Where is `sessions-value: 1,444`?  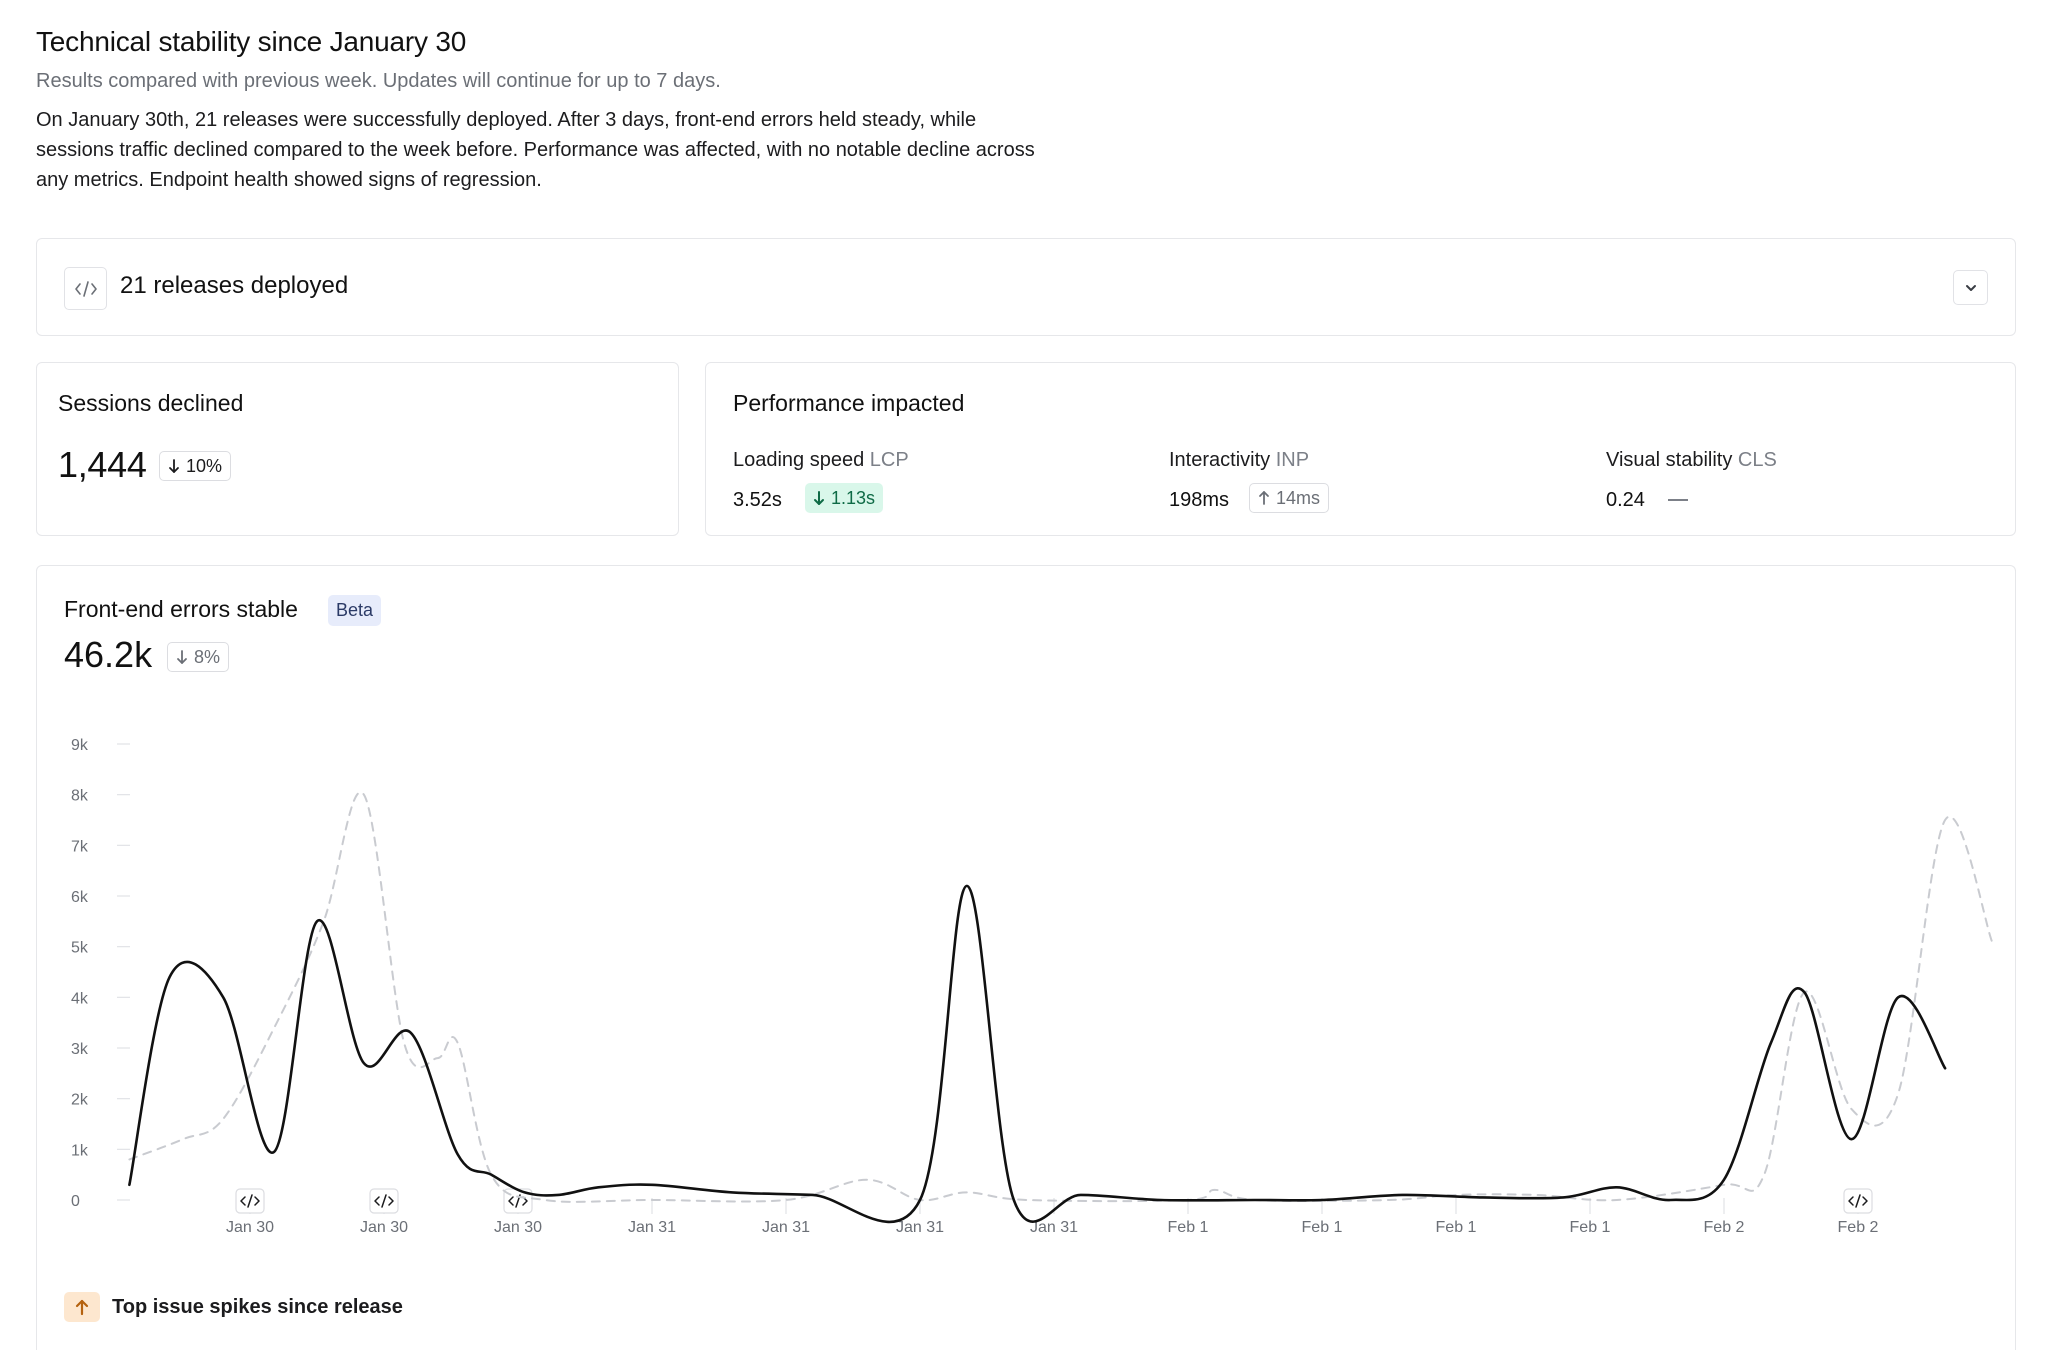 sessions-value: 1,444 is located at coordinates (102, 464).